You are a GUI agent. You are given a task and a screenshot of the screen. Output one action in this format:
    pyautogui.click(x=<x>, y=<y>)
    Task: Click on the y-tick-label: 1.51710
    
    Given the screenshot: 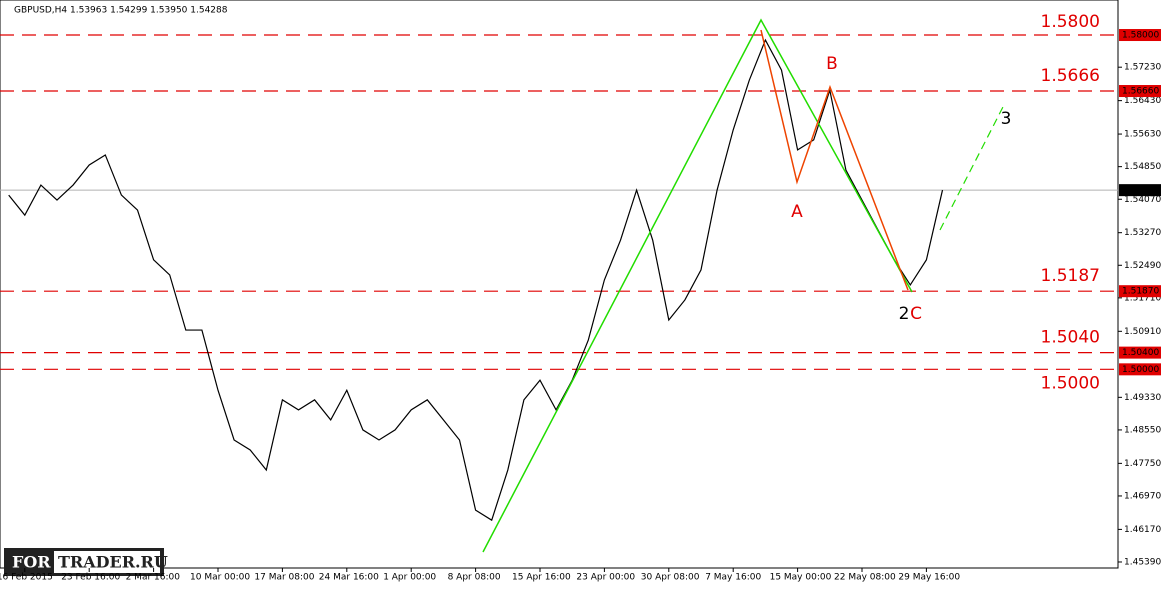 What is the action you would take?
    pyautogui.click(x=1142, y=298)
    